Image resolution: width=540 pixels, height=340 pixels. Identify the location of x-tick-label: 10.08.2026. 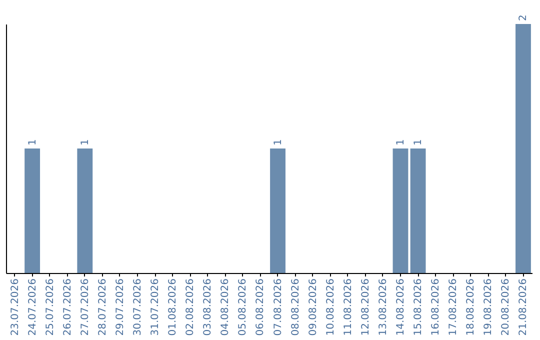
(330, 307).